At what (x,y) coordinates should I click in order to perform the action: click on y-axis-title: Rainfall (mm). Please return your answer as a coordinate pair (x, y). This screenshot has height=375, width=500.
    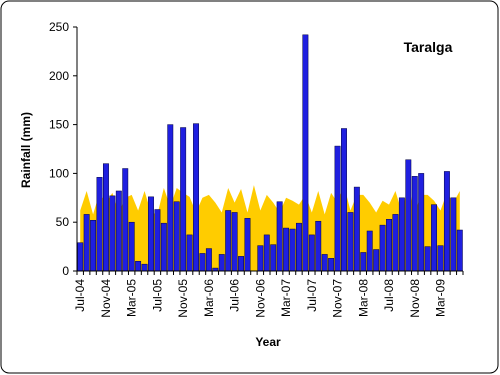
    Looking at the image, I should click on (26, 150).